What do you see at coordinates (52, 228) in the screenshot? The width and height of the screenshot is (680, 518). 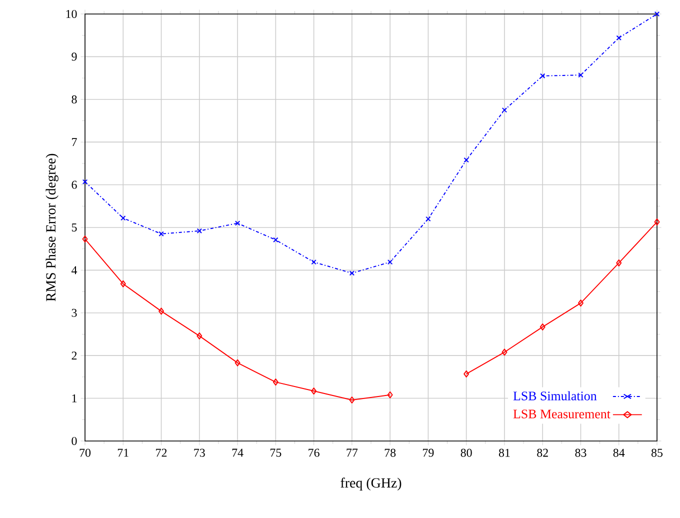 I see `y-axis-title: RMS Phase Error (degree)` at bounding box center [52, 228].